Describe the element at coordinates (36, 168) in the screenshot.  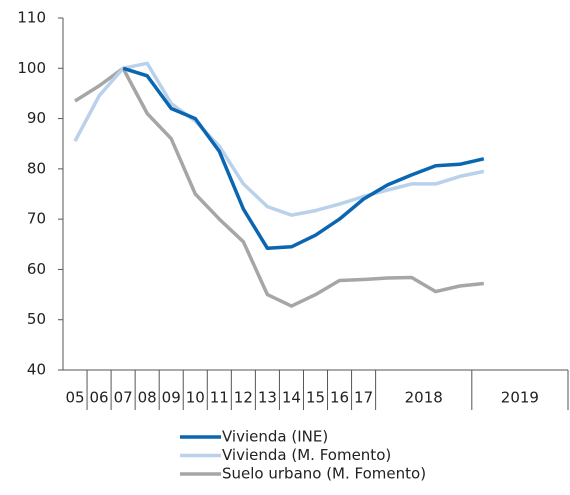
I see `y-tick-label: 80` at that location.